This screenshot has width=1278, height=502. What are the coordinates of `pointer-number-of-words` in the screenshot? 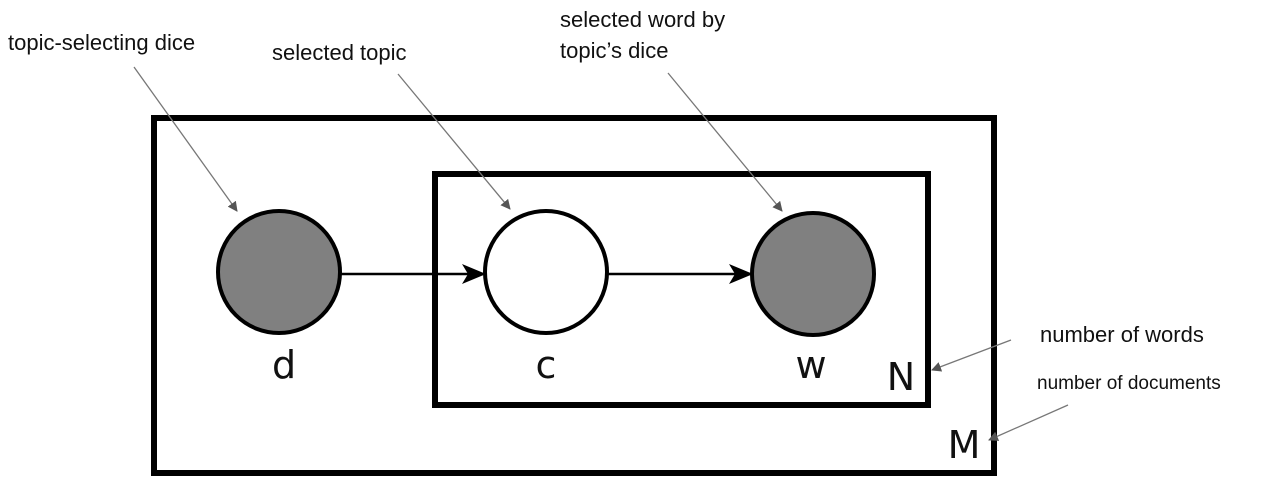 It's located at (971, 355).